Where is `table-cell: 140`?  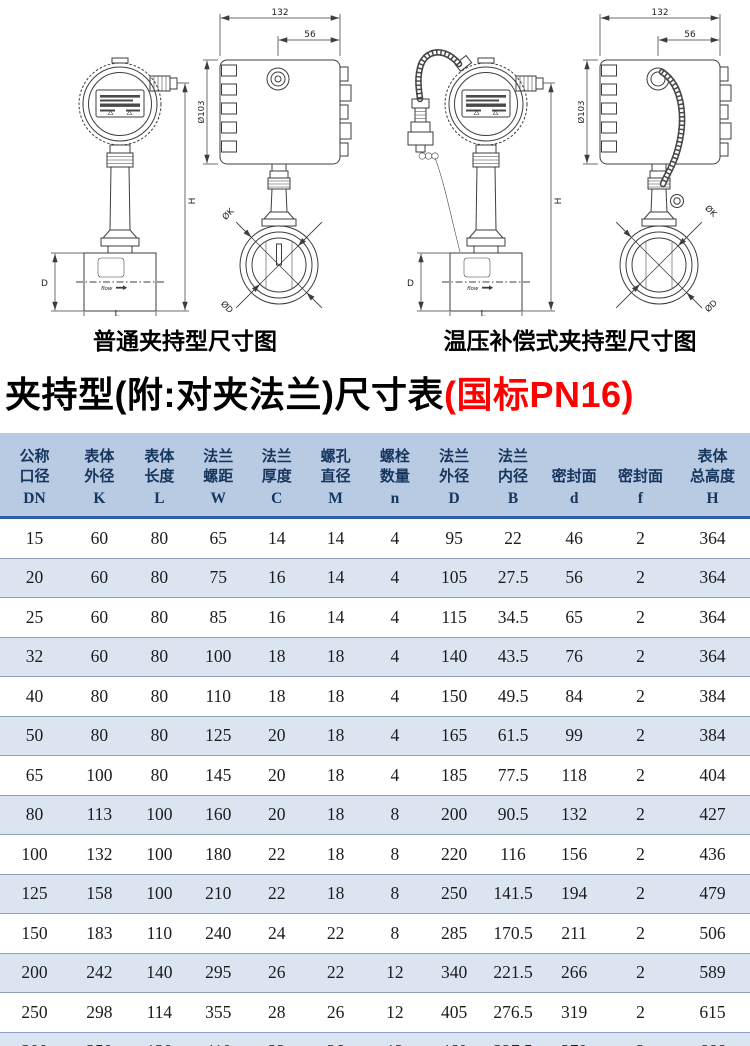 table-cell: 140 is located at coordinates (454, 656).